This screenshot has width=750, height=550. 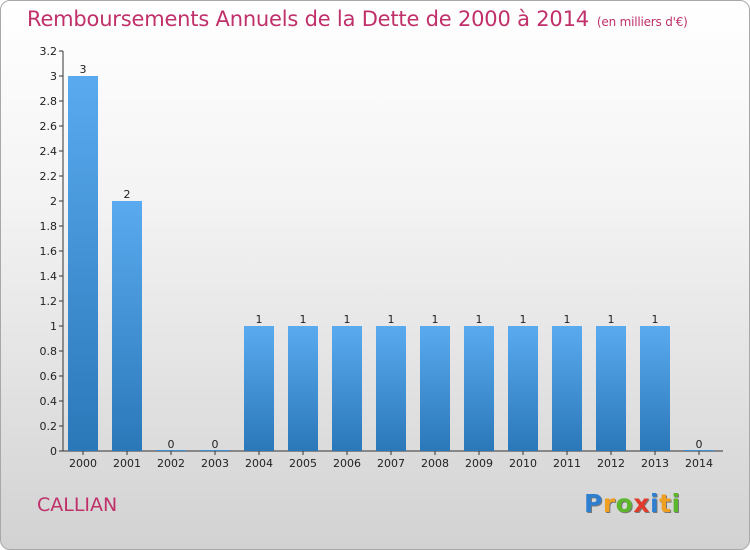 What do you see at coordinates (259, 319) in the screenshot?
I see `data-label-2004: 1` at bounding box center [259, 319].